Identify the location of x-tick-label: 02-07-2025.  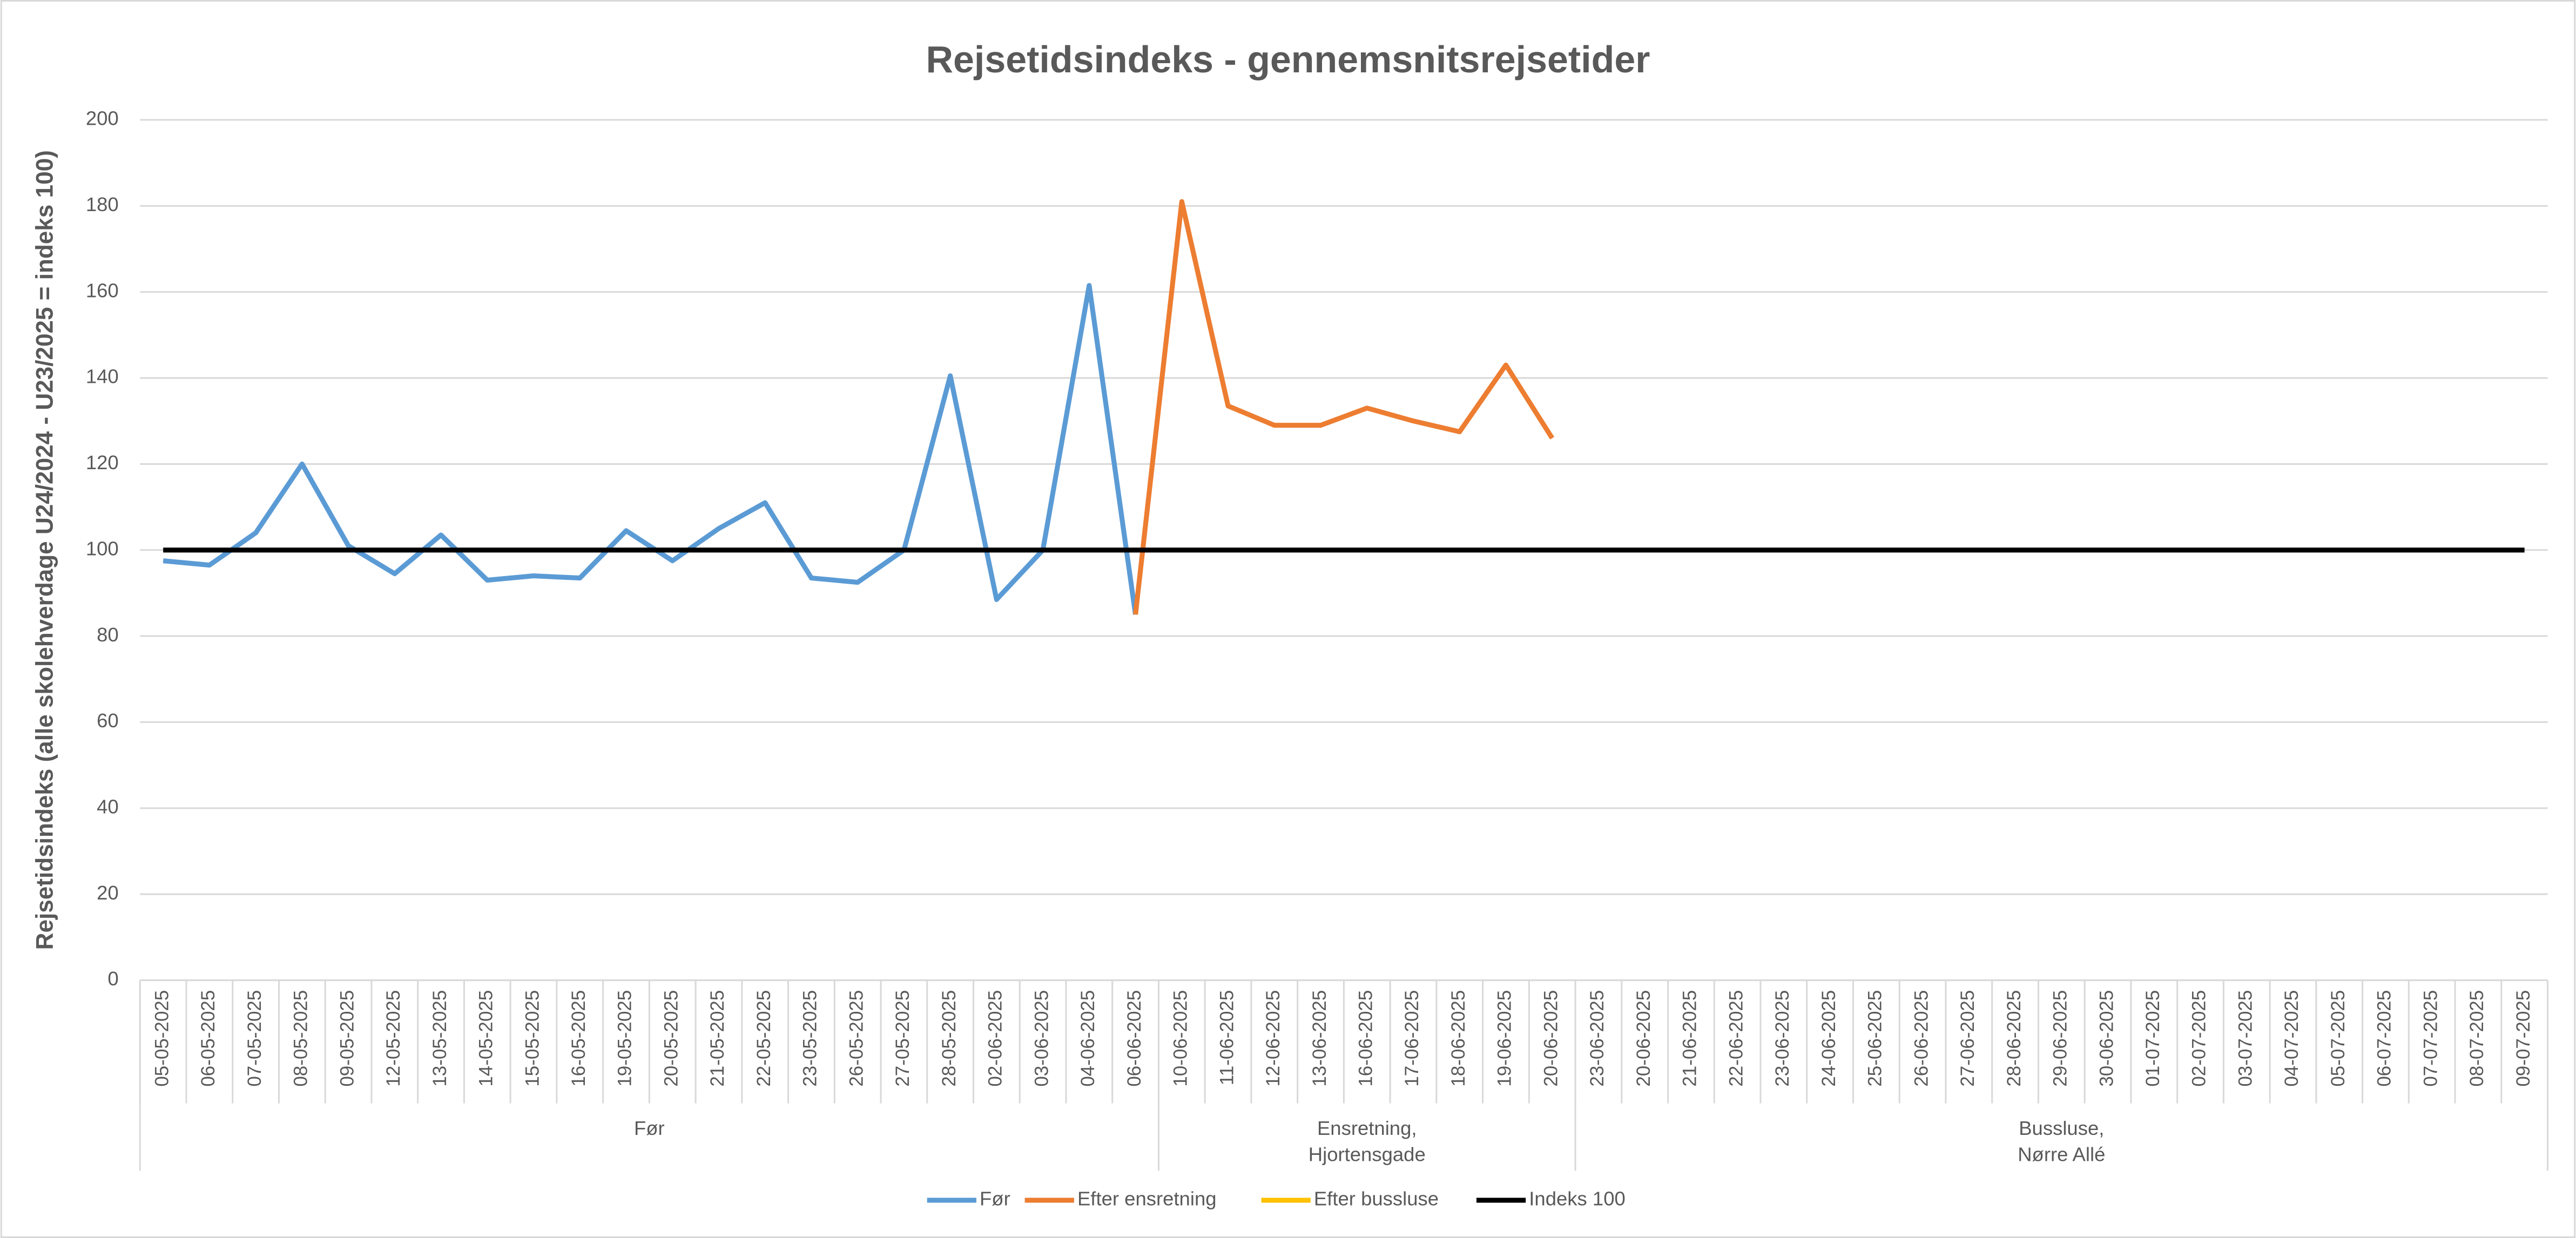
(2199, 1038).